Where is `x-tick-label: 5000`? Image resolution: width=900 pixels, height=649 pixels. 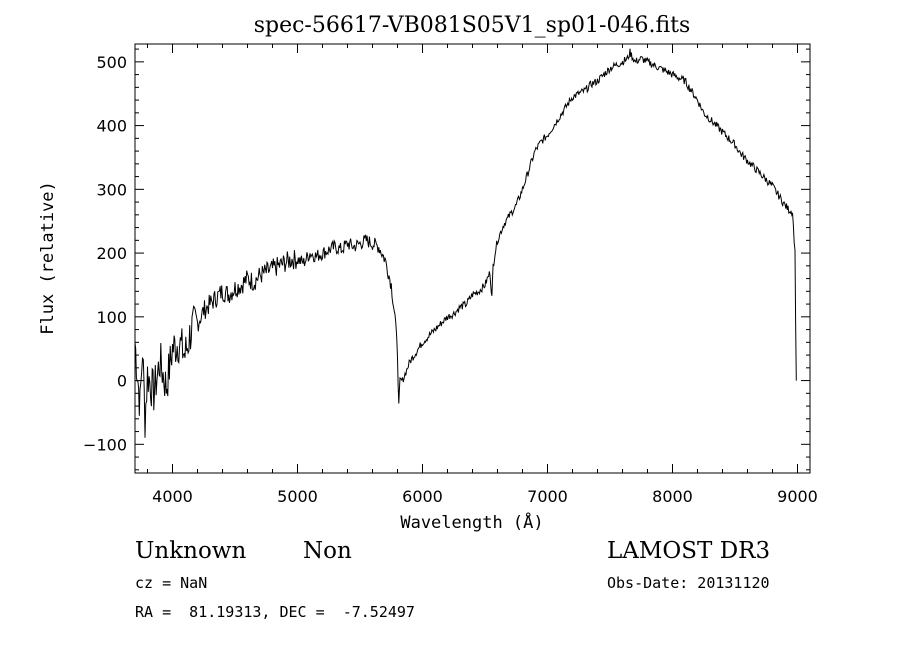 x-tick-label: 5000 is located at coordinates (297, 496).